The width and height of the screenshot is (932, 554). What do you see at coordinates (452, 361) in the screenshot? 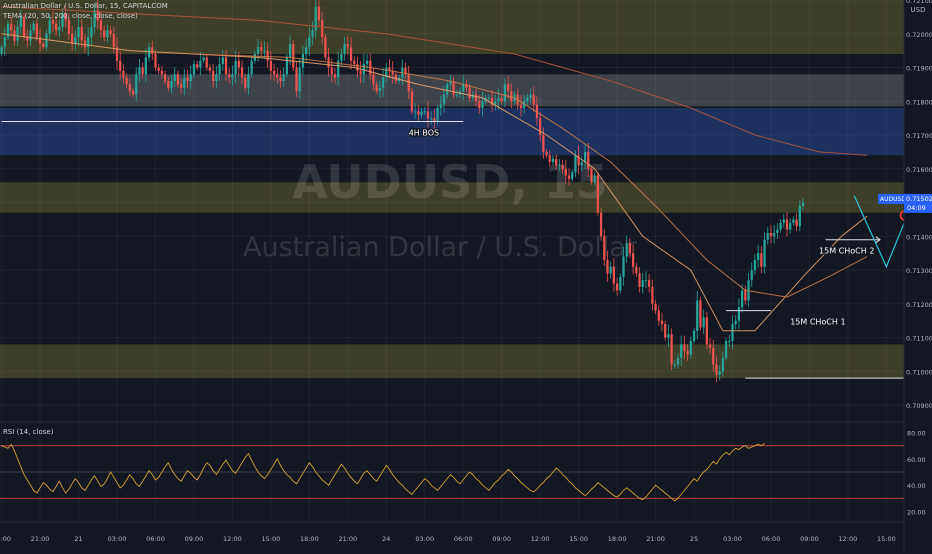
I see `demand-zone` at bounding box center [452, 361].